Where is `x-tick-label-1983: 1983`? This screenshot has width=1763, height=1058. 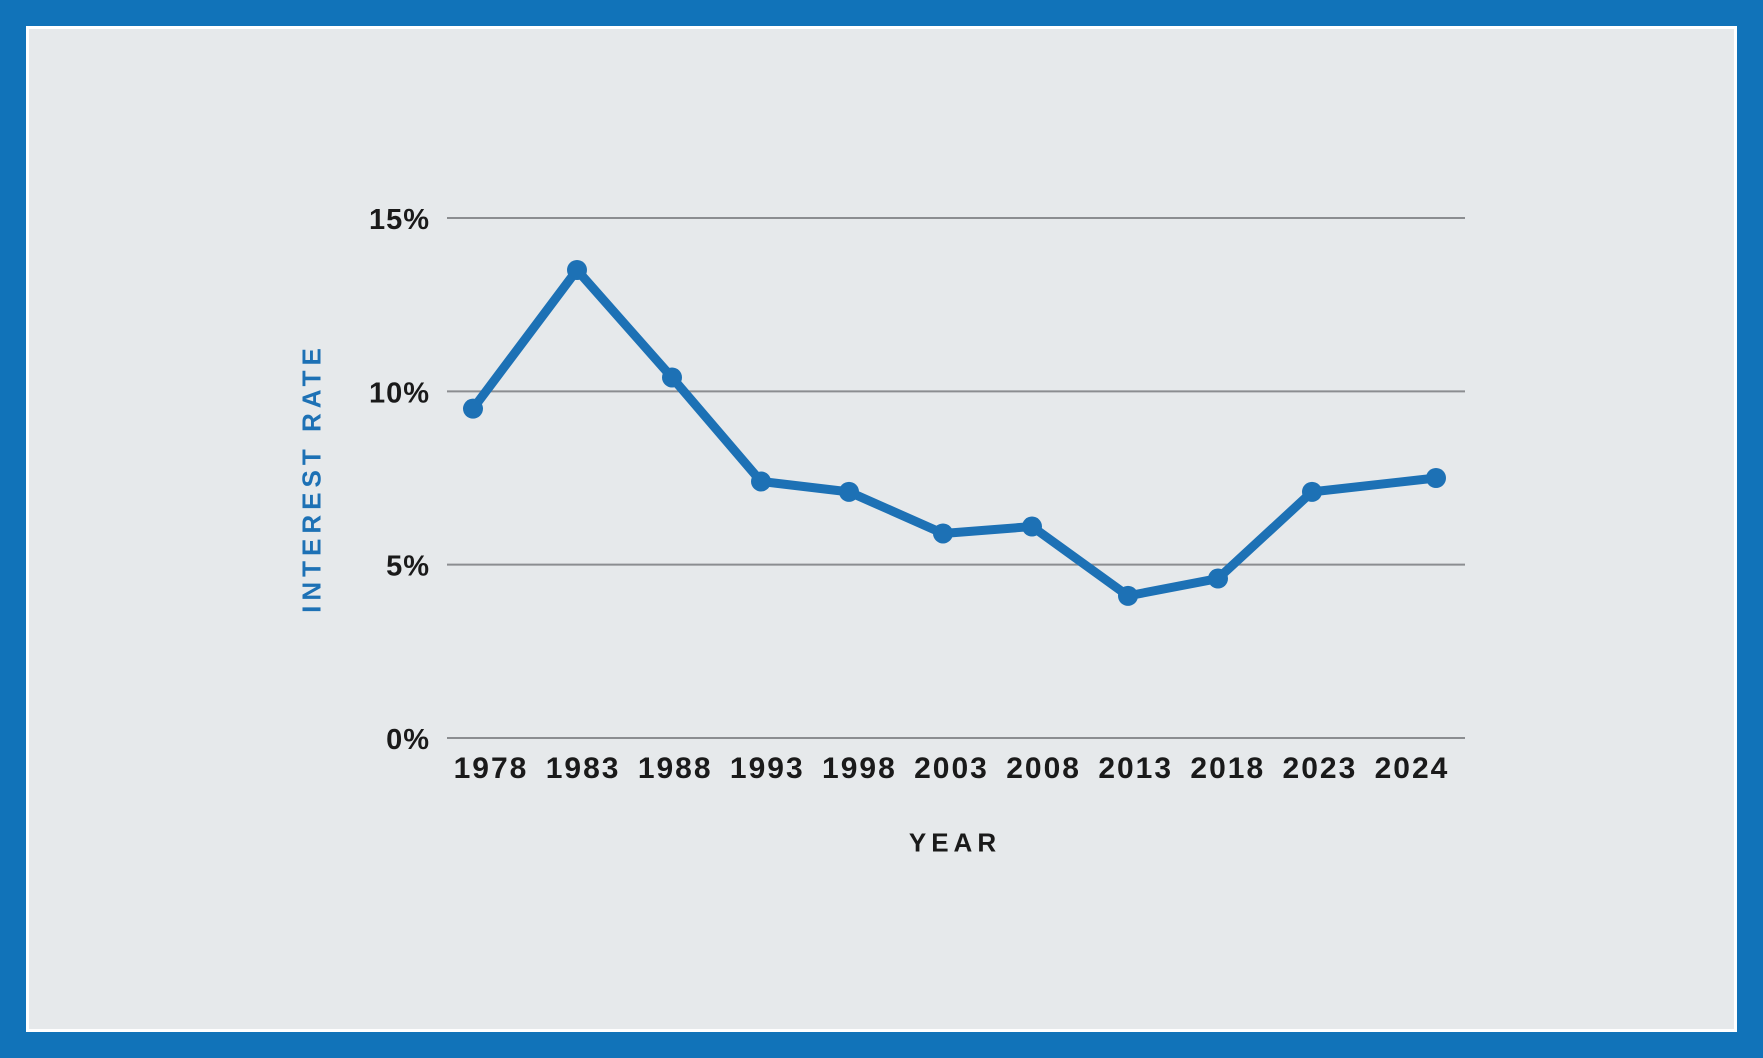
x-tick-label-1983: 1983 is located at coordinates (583, 768).